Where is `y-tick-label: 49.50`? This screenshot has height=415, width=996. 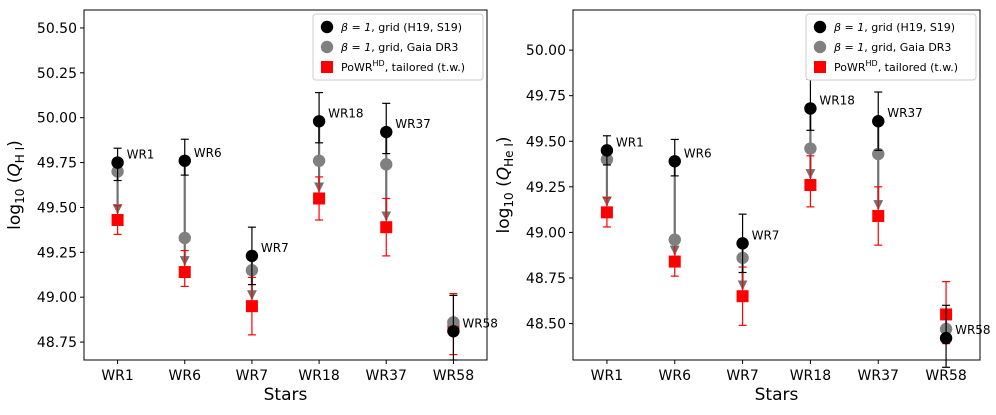
y-tick-label: 49.50 is located at coordinates (546, 142).